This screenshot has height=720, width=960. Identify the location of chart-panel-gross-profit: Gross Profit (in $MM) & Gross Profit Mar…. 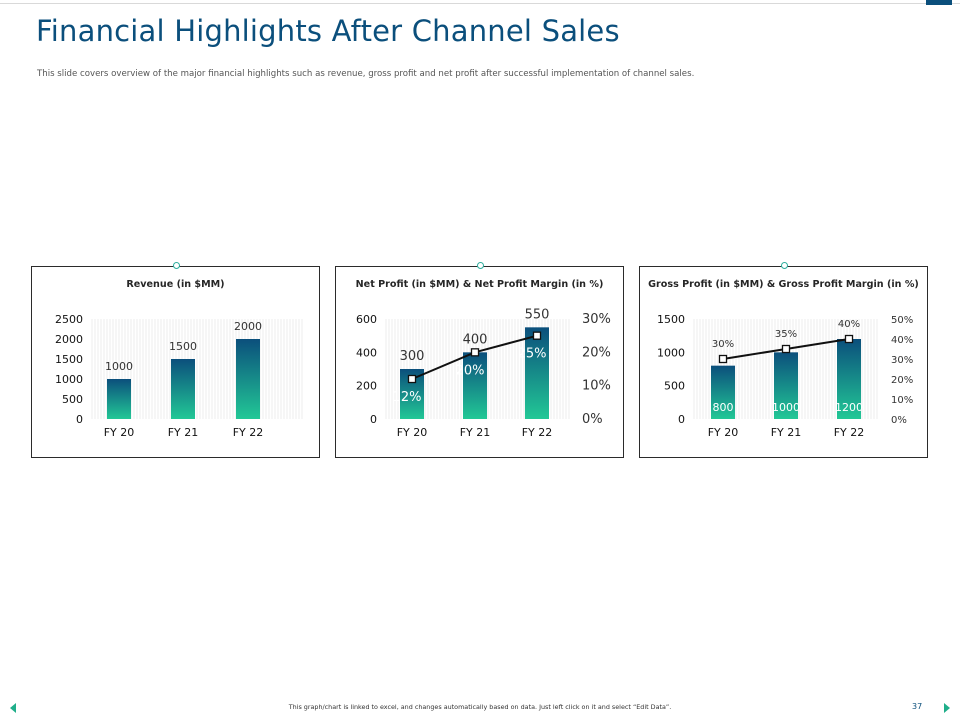
(783, 360).